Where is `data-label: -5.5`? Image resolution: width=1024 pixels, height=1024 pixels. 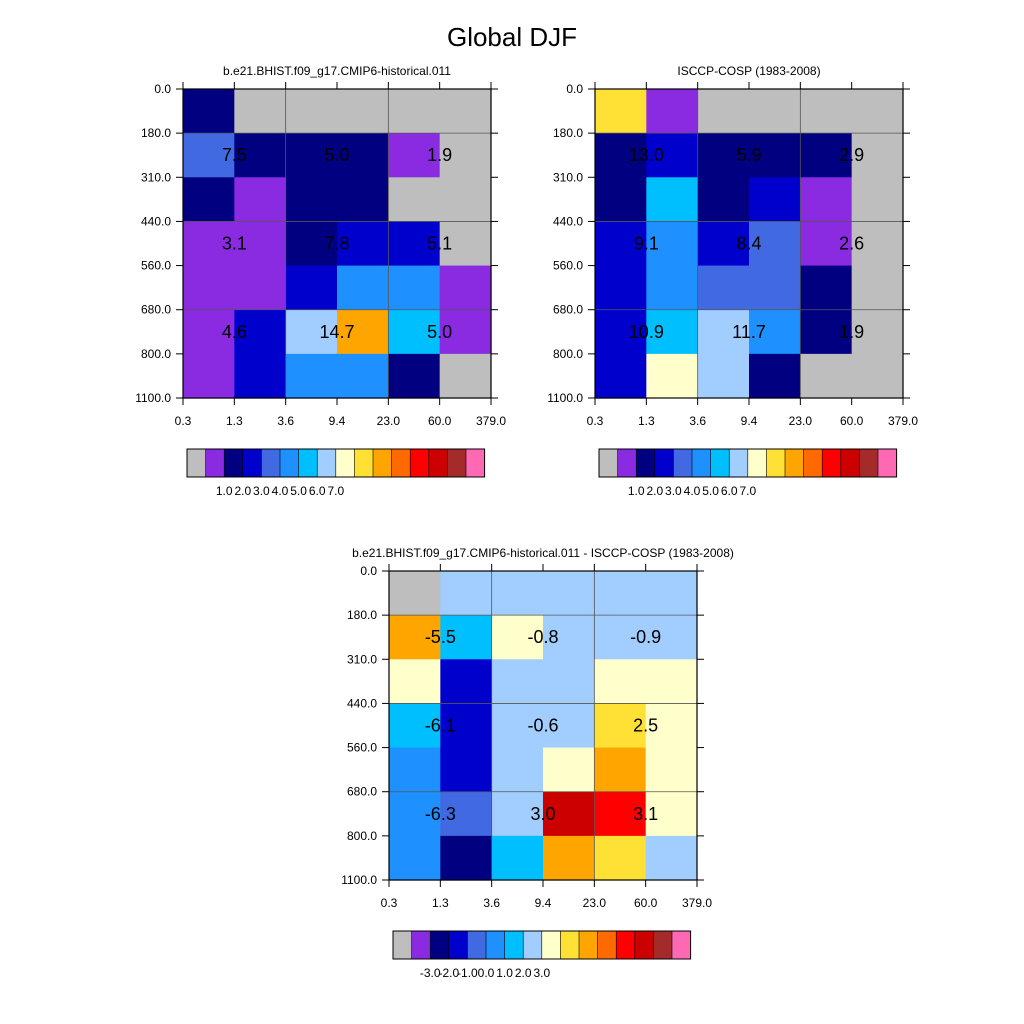 data-label: -5.5 is located at coordinates (440, 637).